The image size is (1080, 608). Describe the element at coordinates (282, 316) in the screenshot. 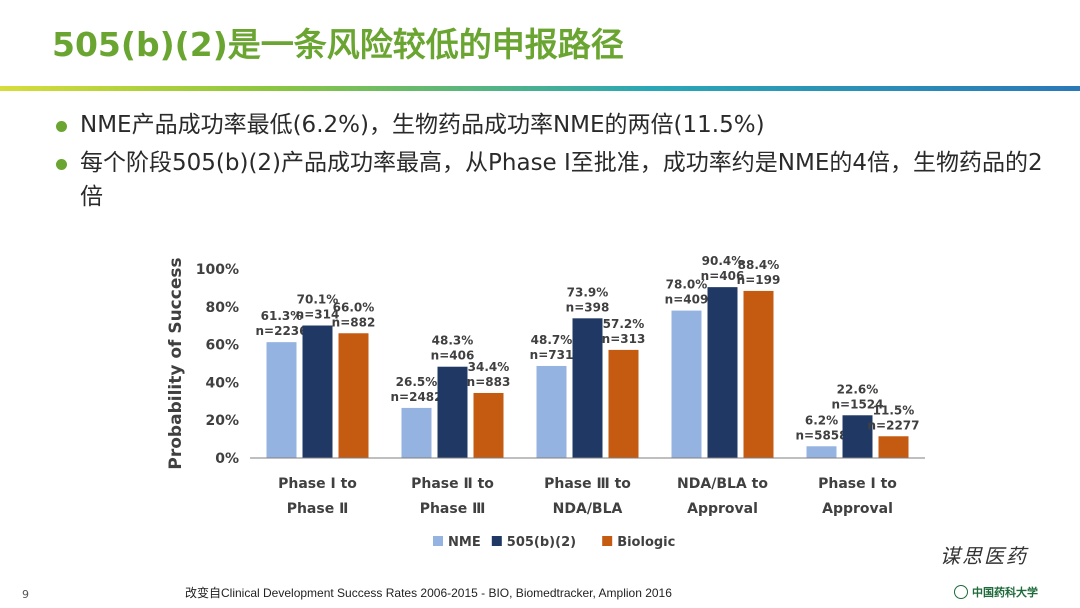

I see `bar-value-label: 61.3%` at that location.